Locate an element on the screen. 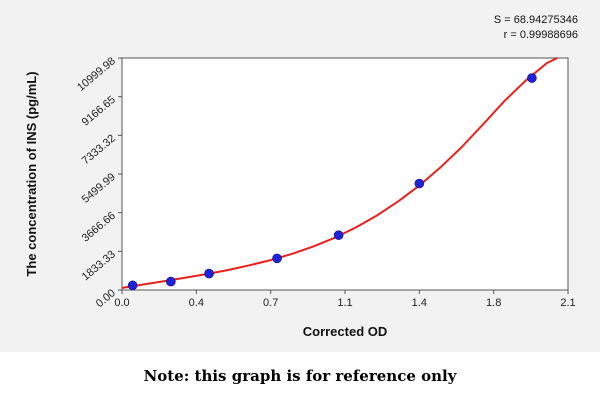 The height and width of the screenshot is (400, 600). x-tick-label: 0.7 is located at coordinates (270, 303).